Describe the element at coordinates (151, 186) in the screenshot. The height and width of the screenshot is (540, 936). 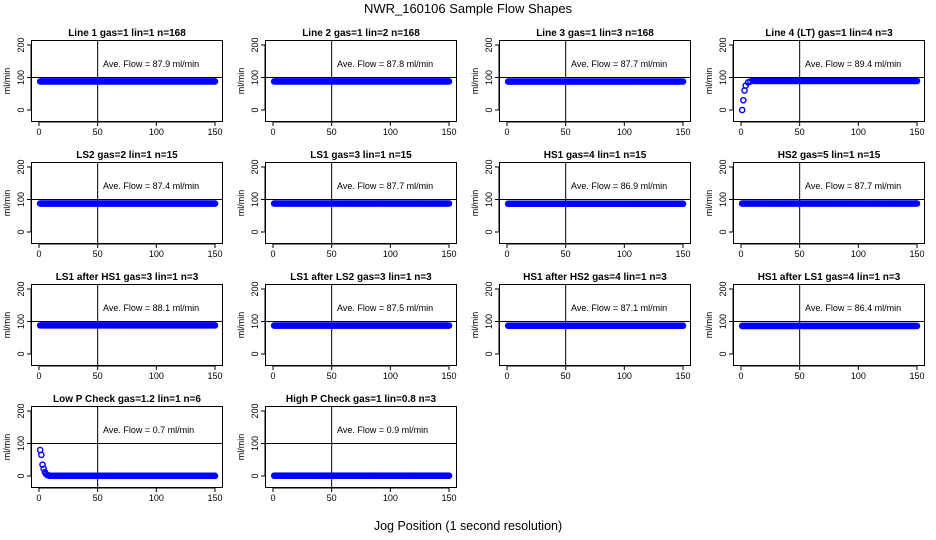
I see `average-flow-annotation: Ave. Flow = 87.4 ml/min` at that location.